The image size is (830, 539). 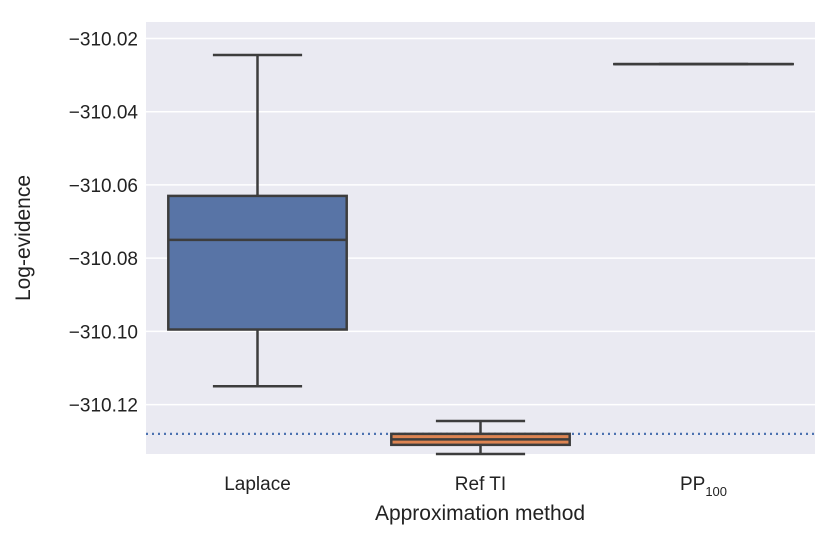 I want to click on y-tick-label: −310.06, so click(x=103, y=186).